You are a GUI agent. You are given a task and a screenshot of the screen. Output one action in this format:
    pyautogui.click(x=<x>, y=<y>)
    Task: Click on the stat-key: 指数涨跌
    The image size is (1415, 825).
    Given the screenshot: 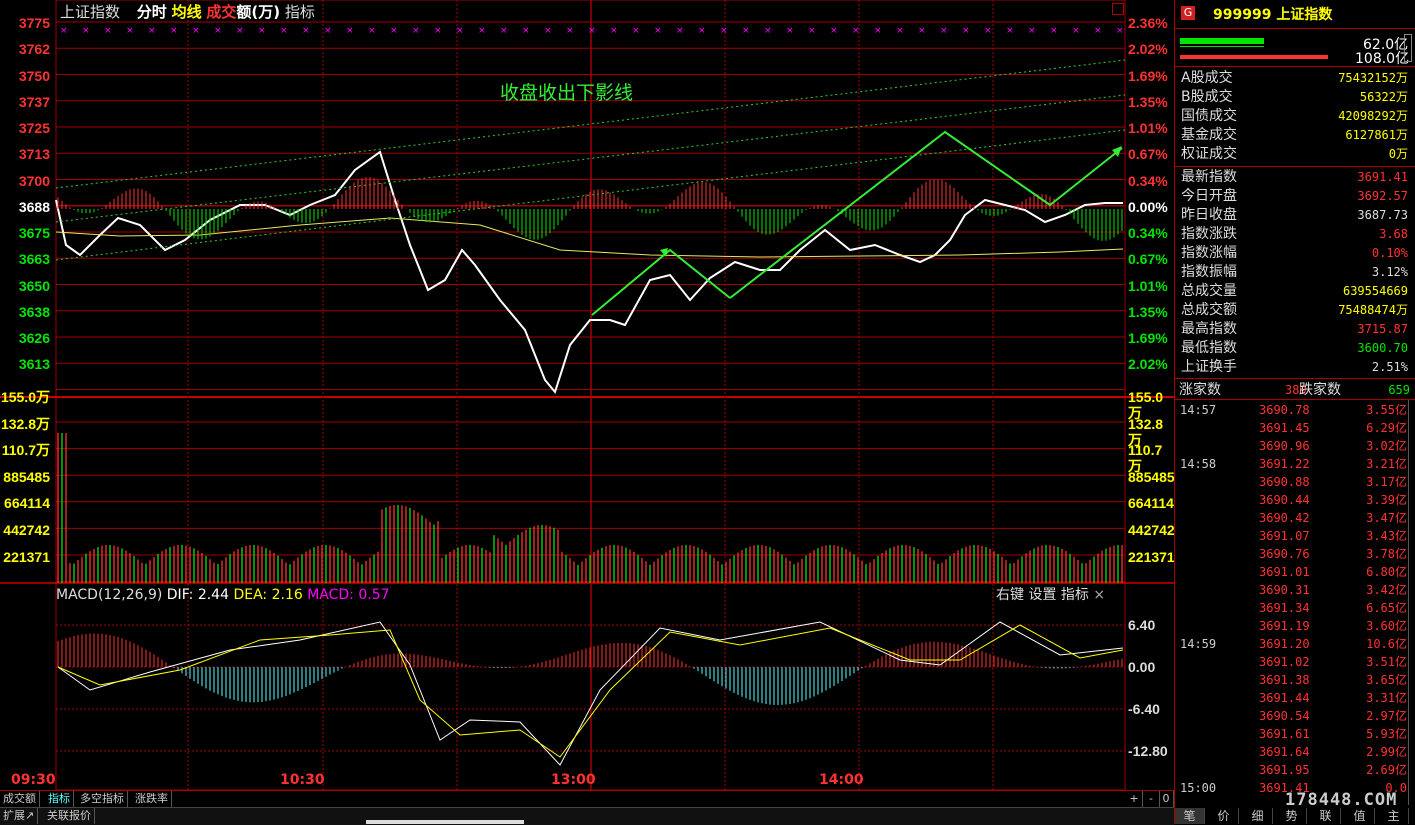 What is the action you would take?
    pyautogui.click(x=1209, y=234)
    